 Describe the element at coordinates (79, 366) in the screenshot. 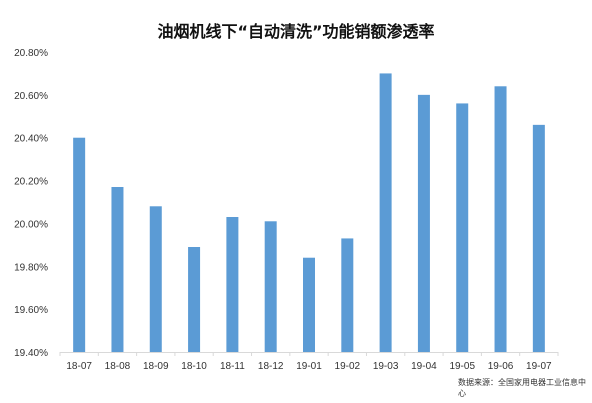

I see `x-tick-label: 18-07` at that location.